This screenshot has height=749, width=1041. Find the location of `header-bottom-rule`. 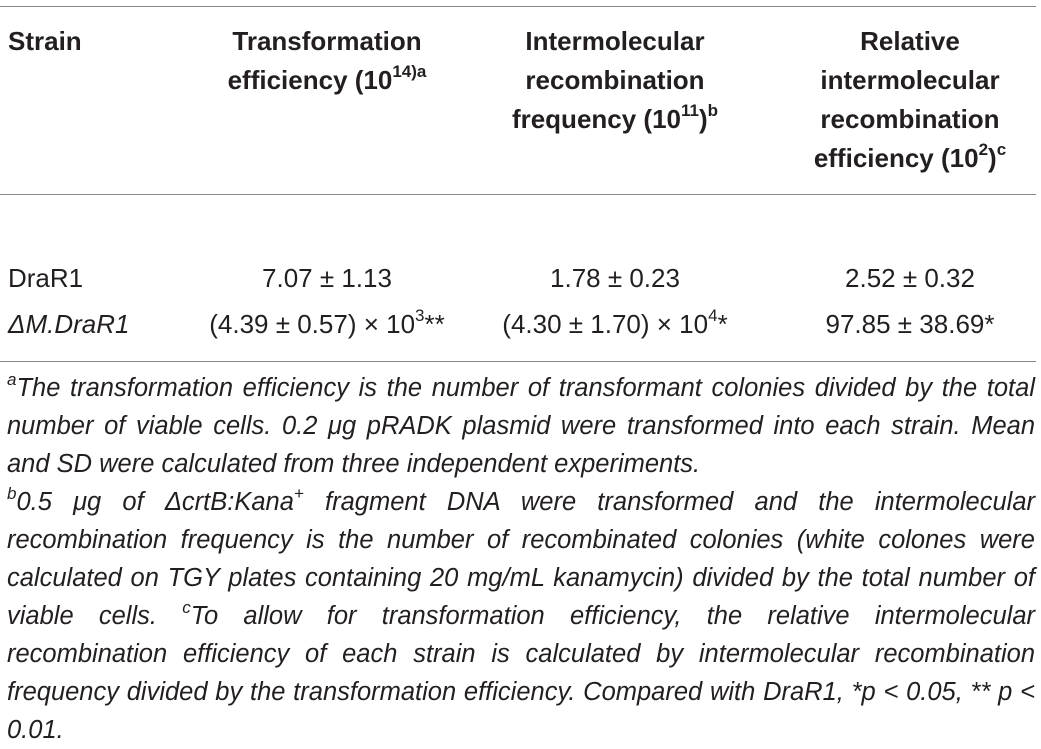

header-bottom-rule is located at coordinates (518, 194).